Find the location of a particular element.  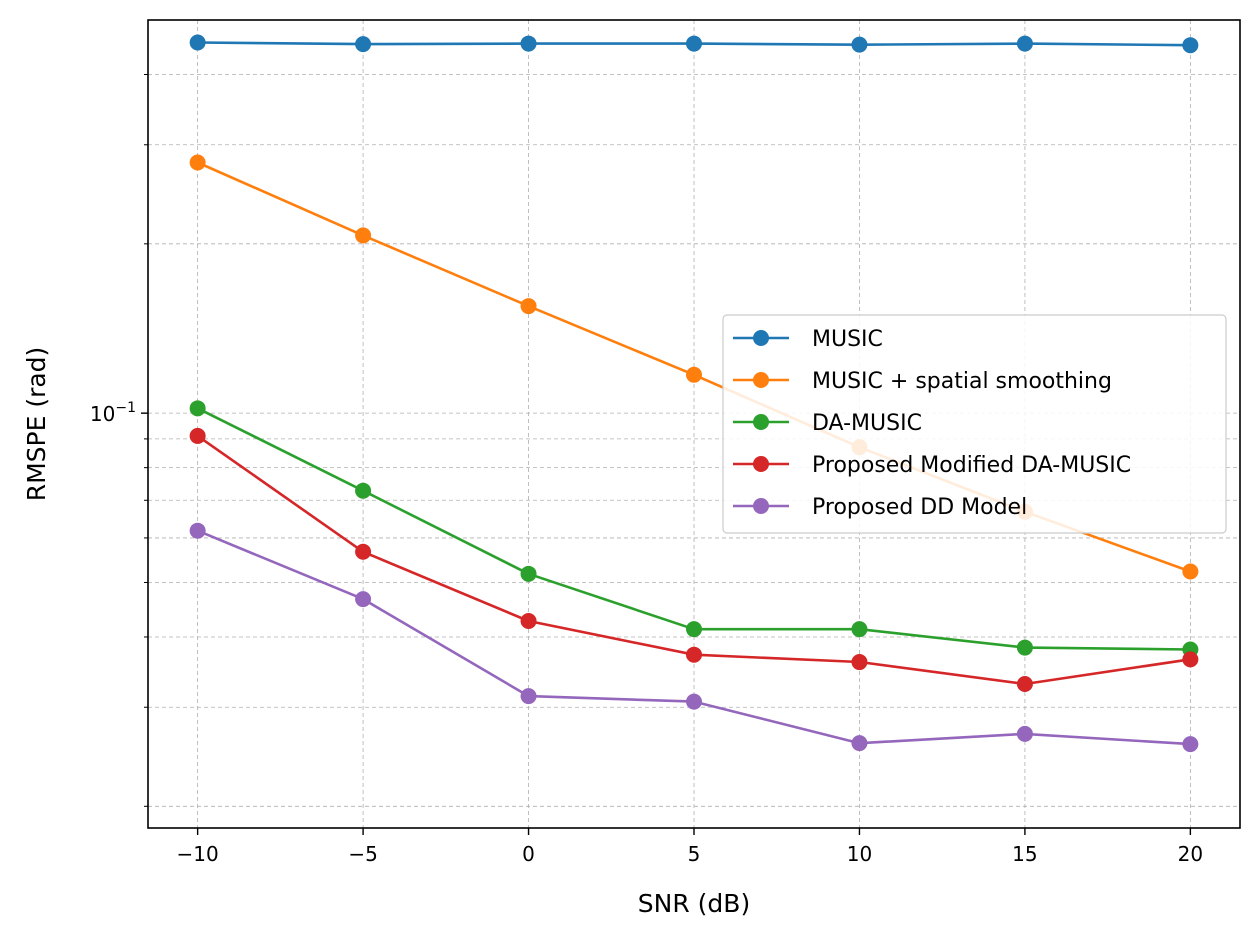

x-tick-label: 15 is located at coordinates (1024, 854).